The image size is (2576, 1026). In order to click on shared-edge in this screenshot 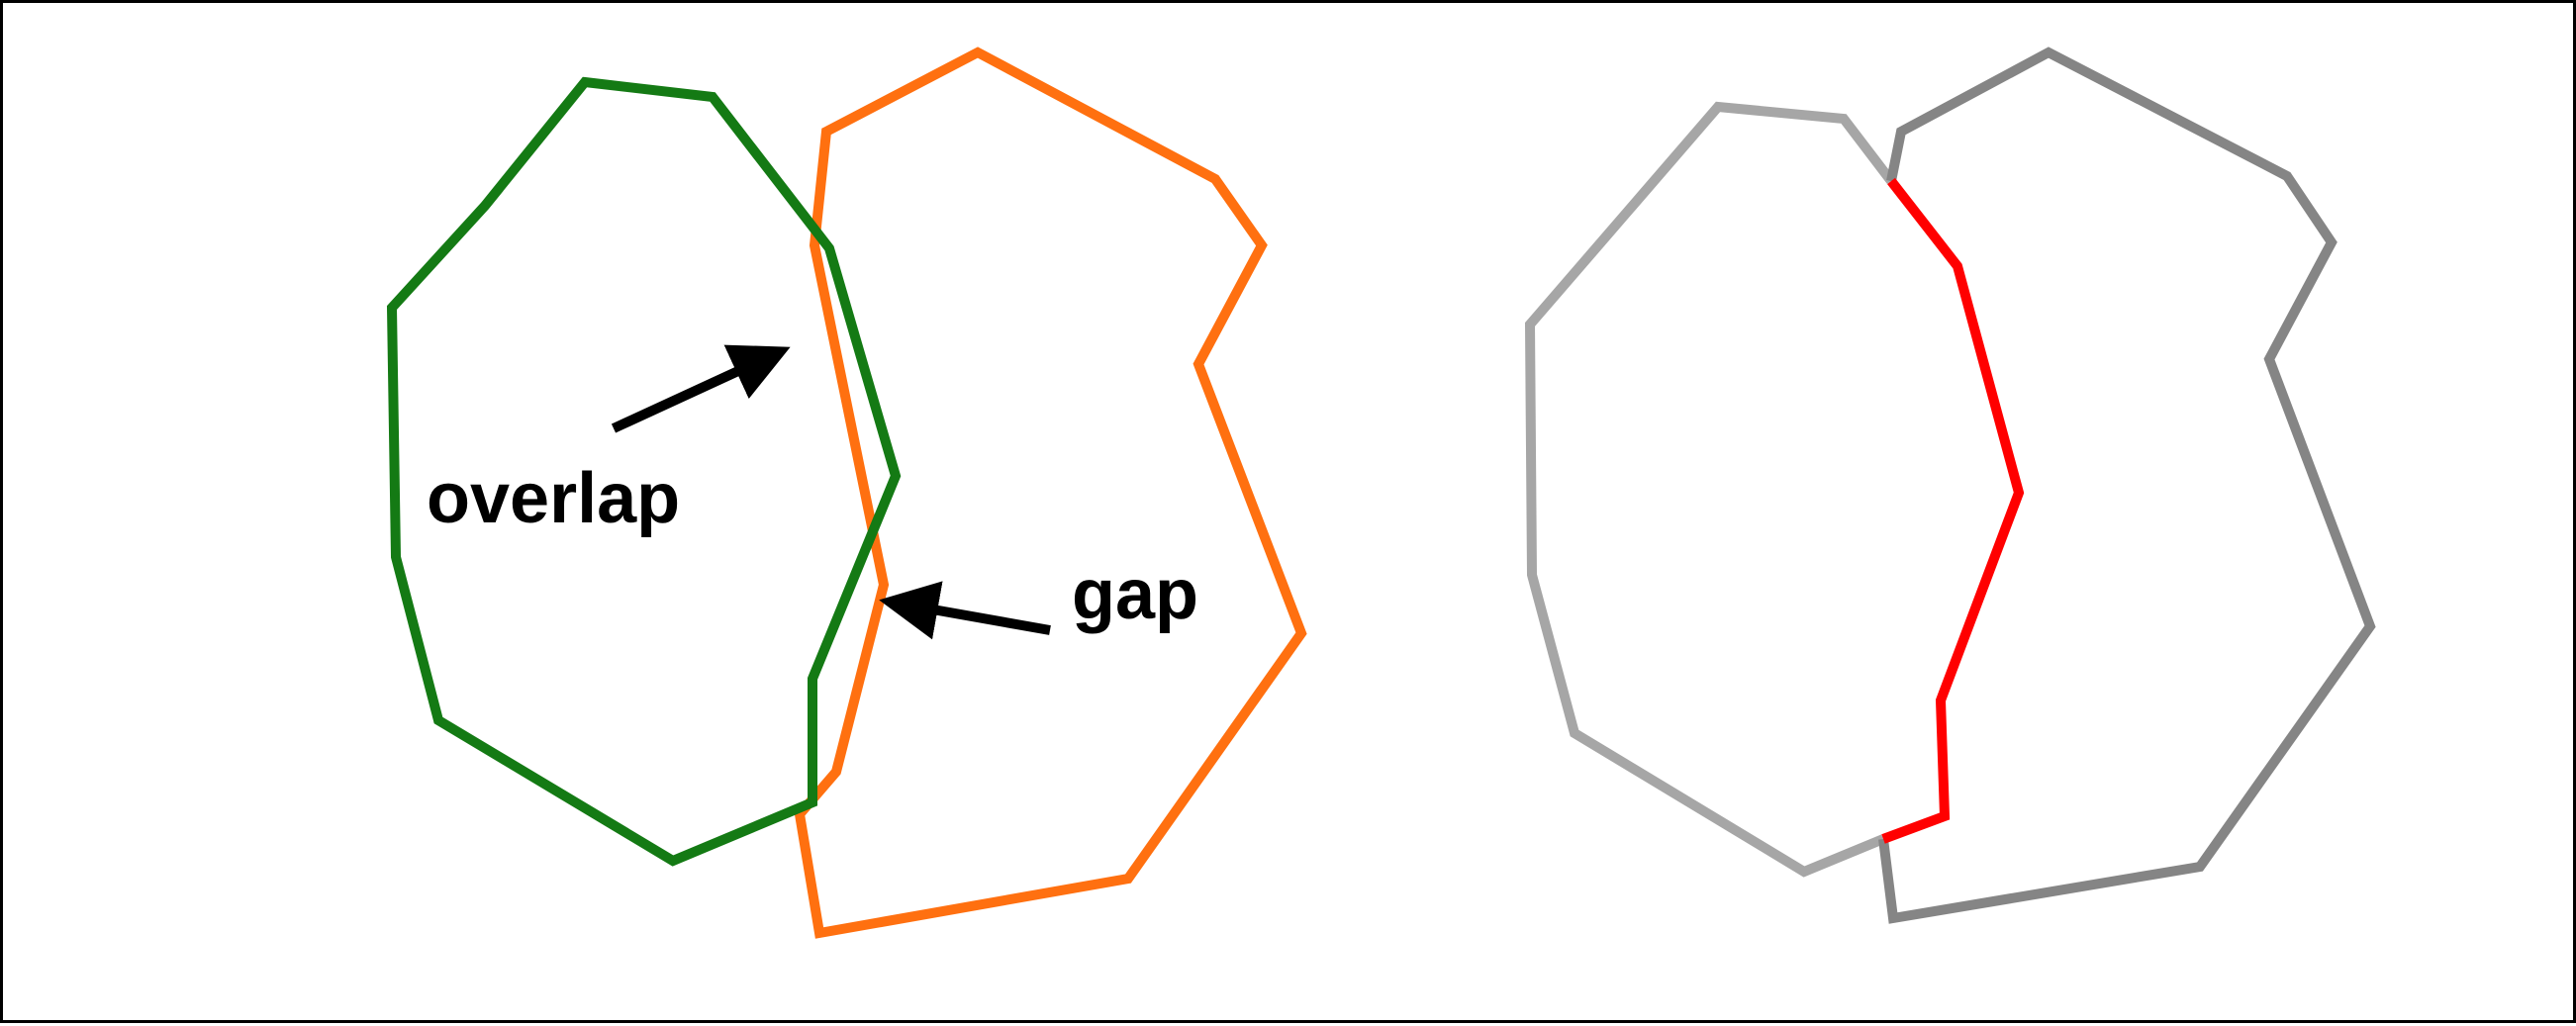, I will do `click(1953, 511)`.